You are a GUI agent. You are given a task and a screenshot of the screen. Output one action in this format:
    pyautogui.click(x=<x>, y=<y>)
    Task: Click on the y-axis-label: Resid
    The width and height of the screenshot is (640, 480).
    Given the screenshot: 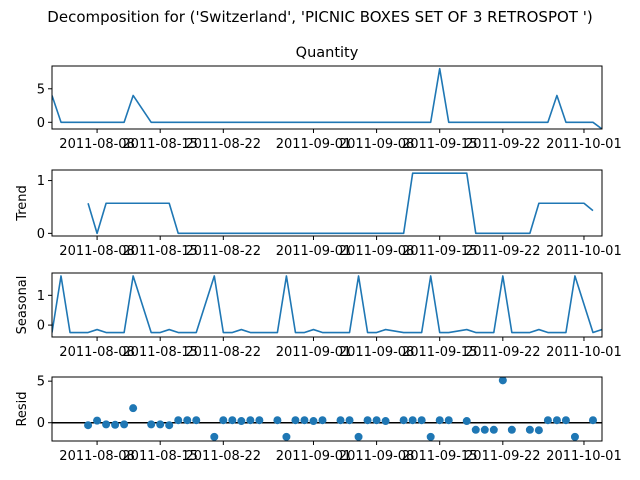 What is the action you would take?
    pyautogui.click(x=22, y=408)
    